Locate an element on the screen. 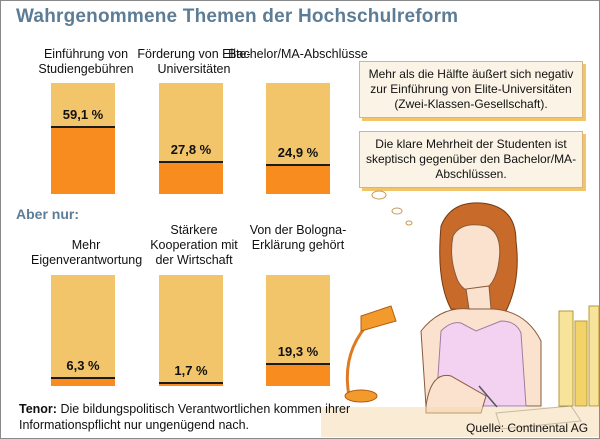 This screenshot has width=600, height=439. category-label: Bachelor/MA-Abschlüsse is located at coordinates (298, 54).